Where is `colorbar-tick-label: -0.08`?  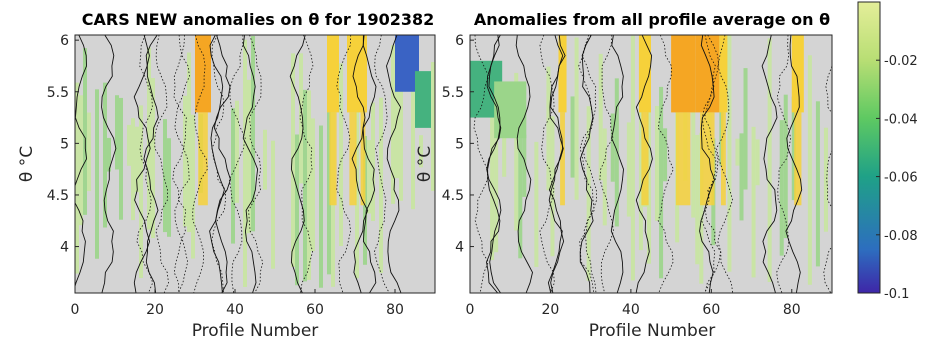 colorbar-tick-label: -0.08 is located at coordinates (901, 236).